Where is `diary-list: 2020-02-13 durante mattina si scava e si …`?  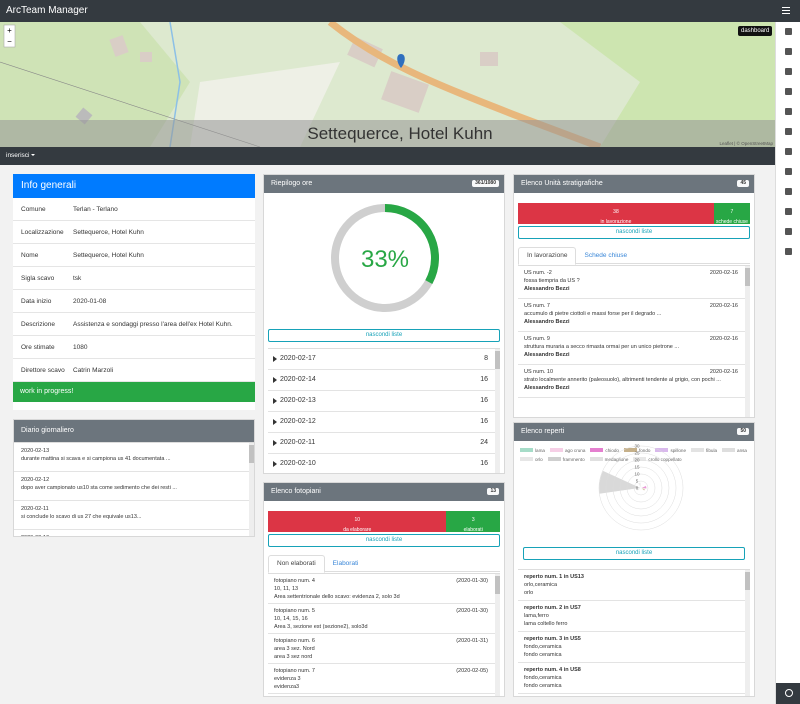 diary-list: 2020-02-13 durante mattina si scava e si … is located at coordinates (134, 489).